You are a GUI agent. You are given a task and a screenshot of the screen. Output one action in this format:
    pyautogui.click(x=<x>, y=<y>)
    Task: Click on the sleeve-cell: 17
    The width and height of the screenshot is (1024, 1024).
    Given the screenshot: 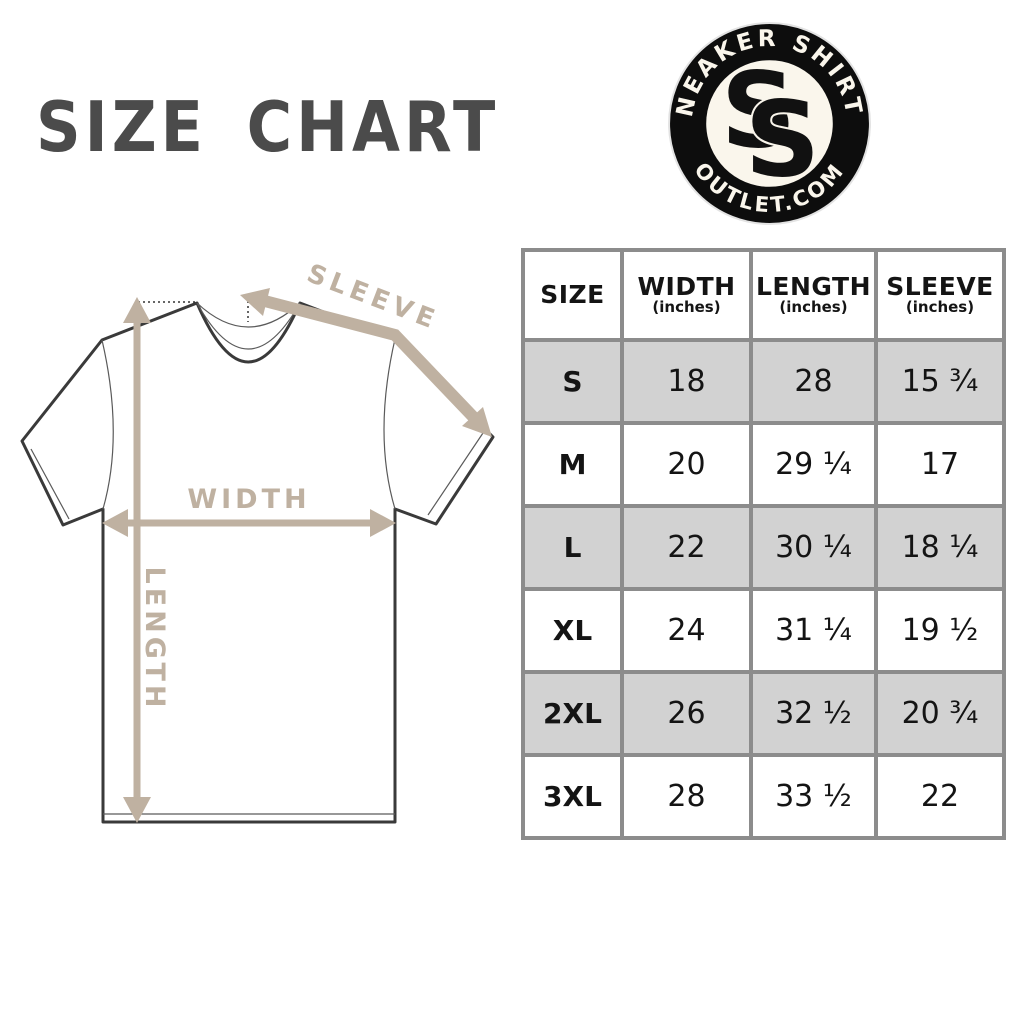 What is the action you would take?
    pyautogui.click(x=940, y=464)
    